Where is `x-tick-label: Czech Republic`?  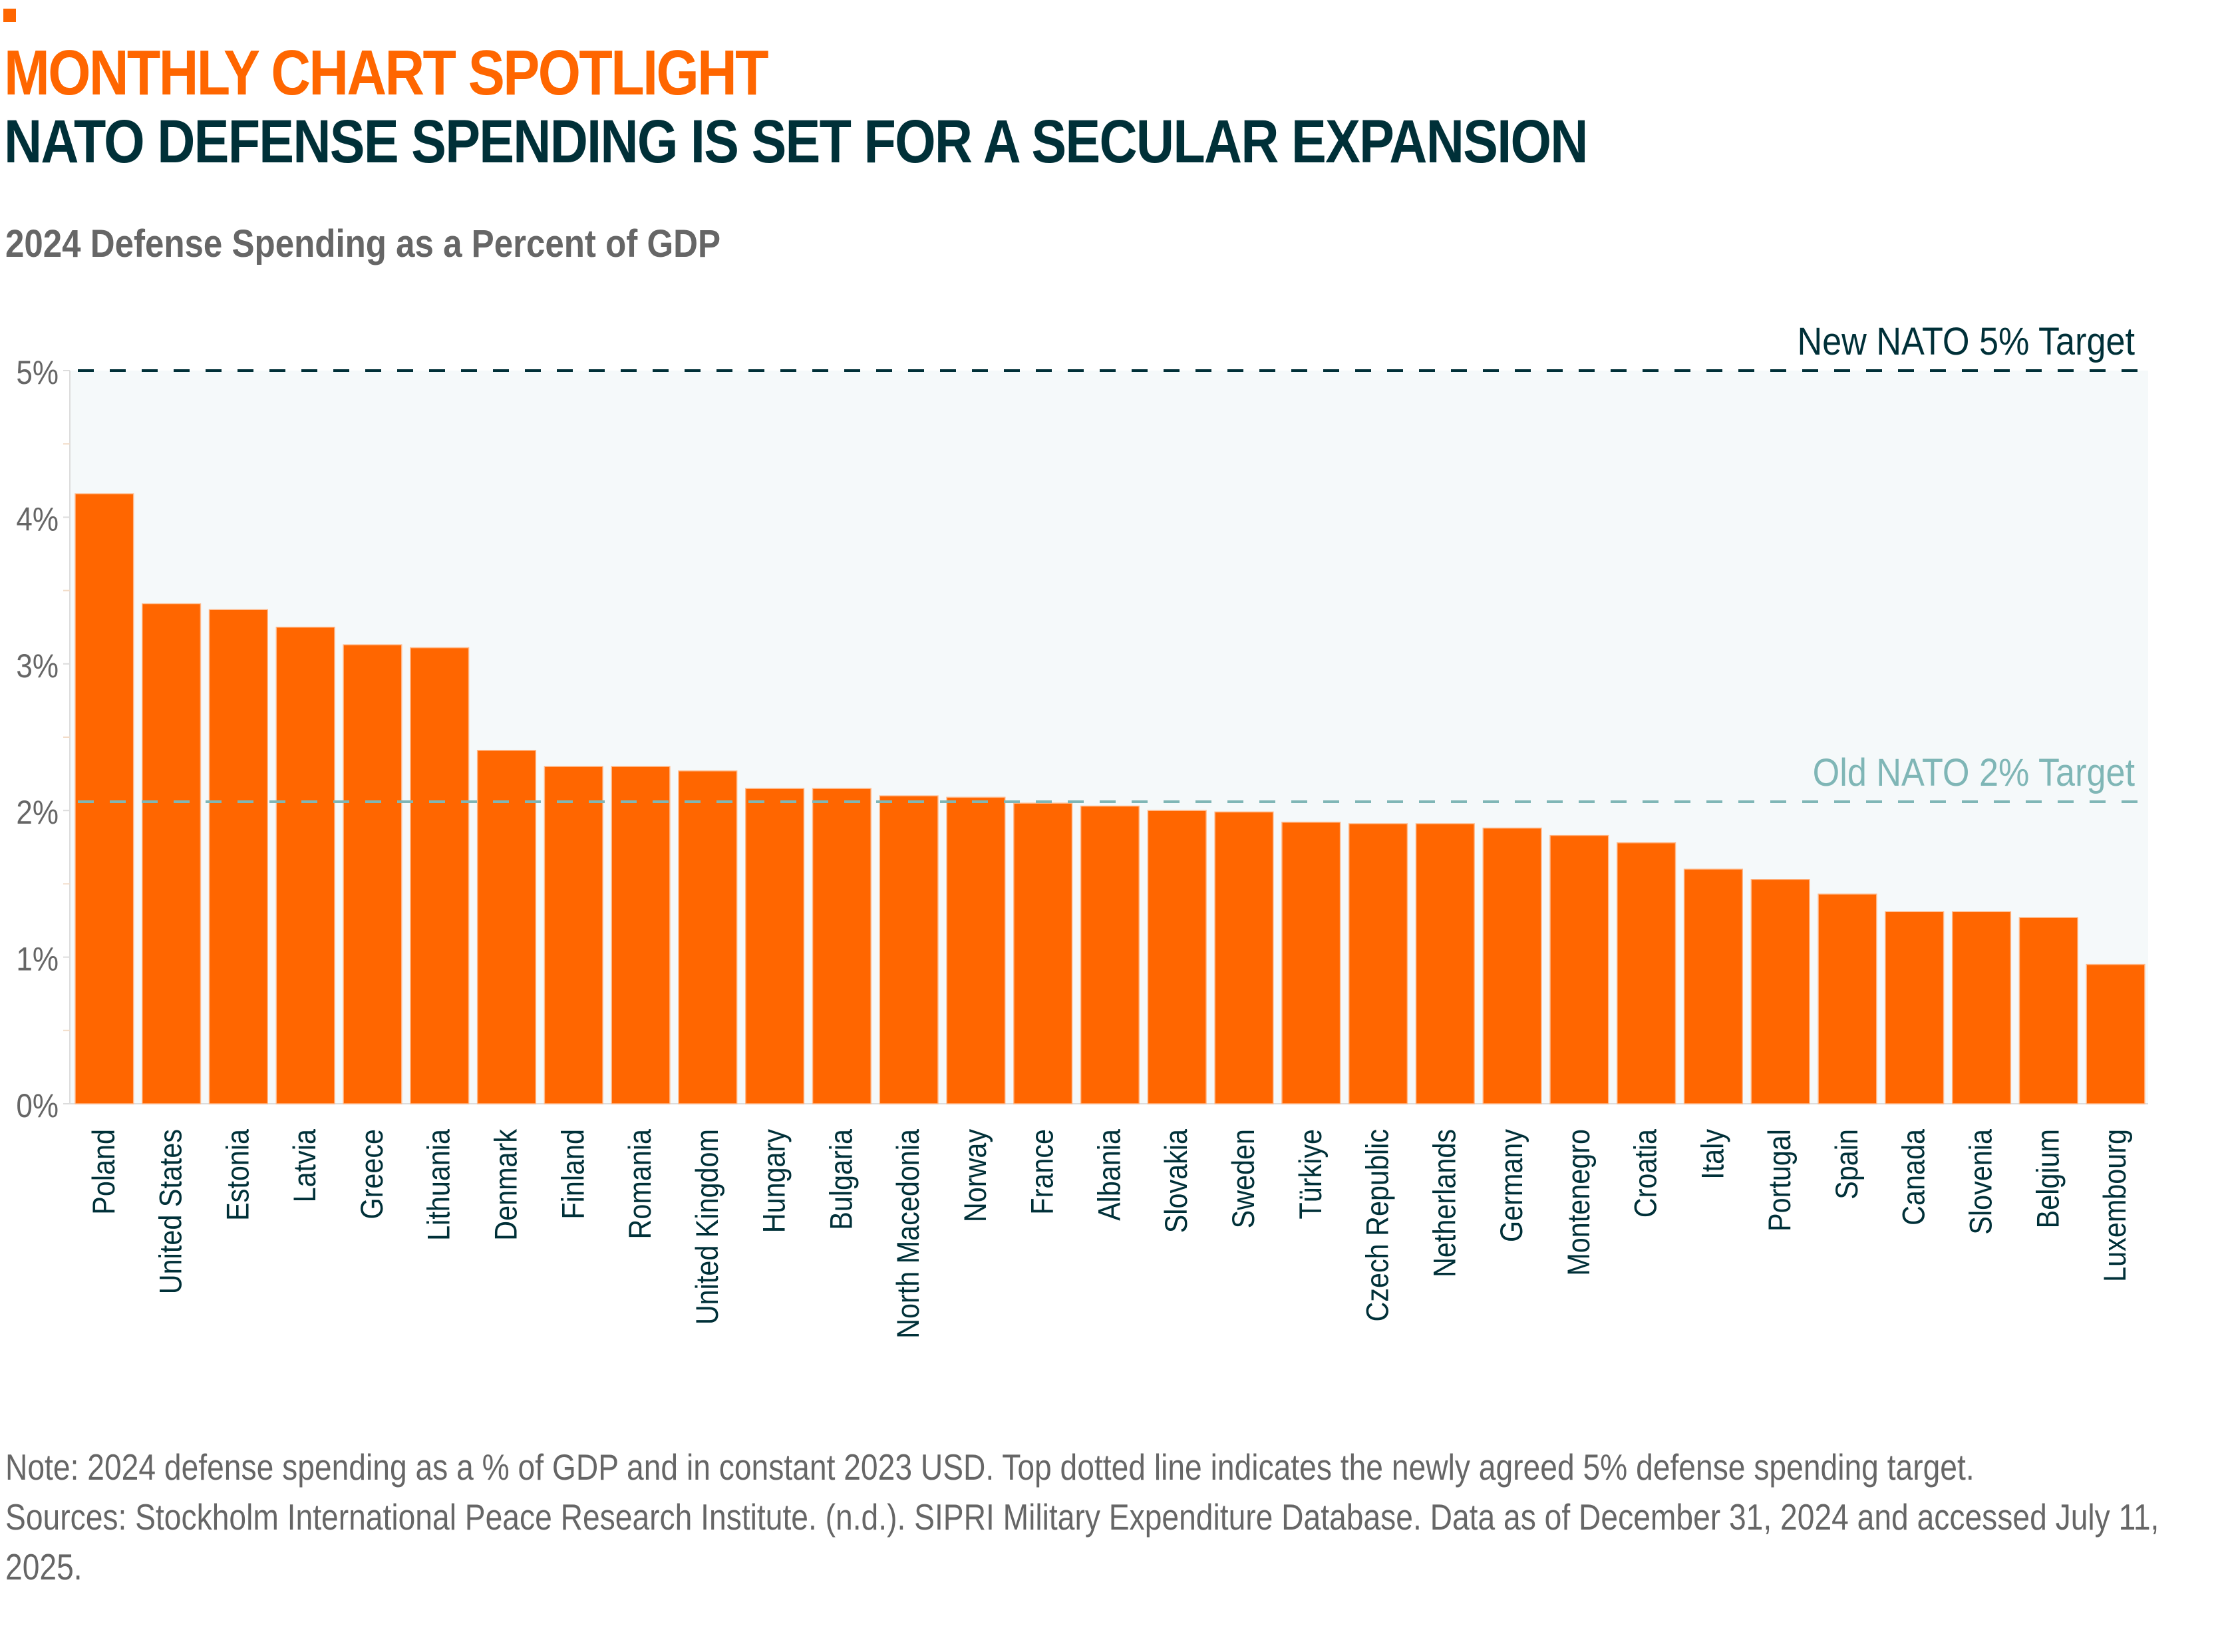 x-tick-label: Czech Republic is located at coordinates (1377, 1226).